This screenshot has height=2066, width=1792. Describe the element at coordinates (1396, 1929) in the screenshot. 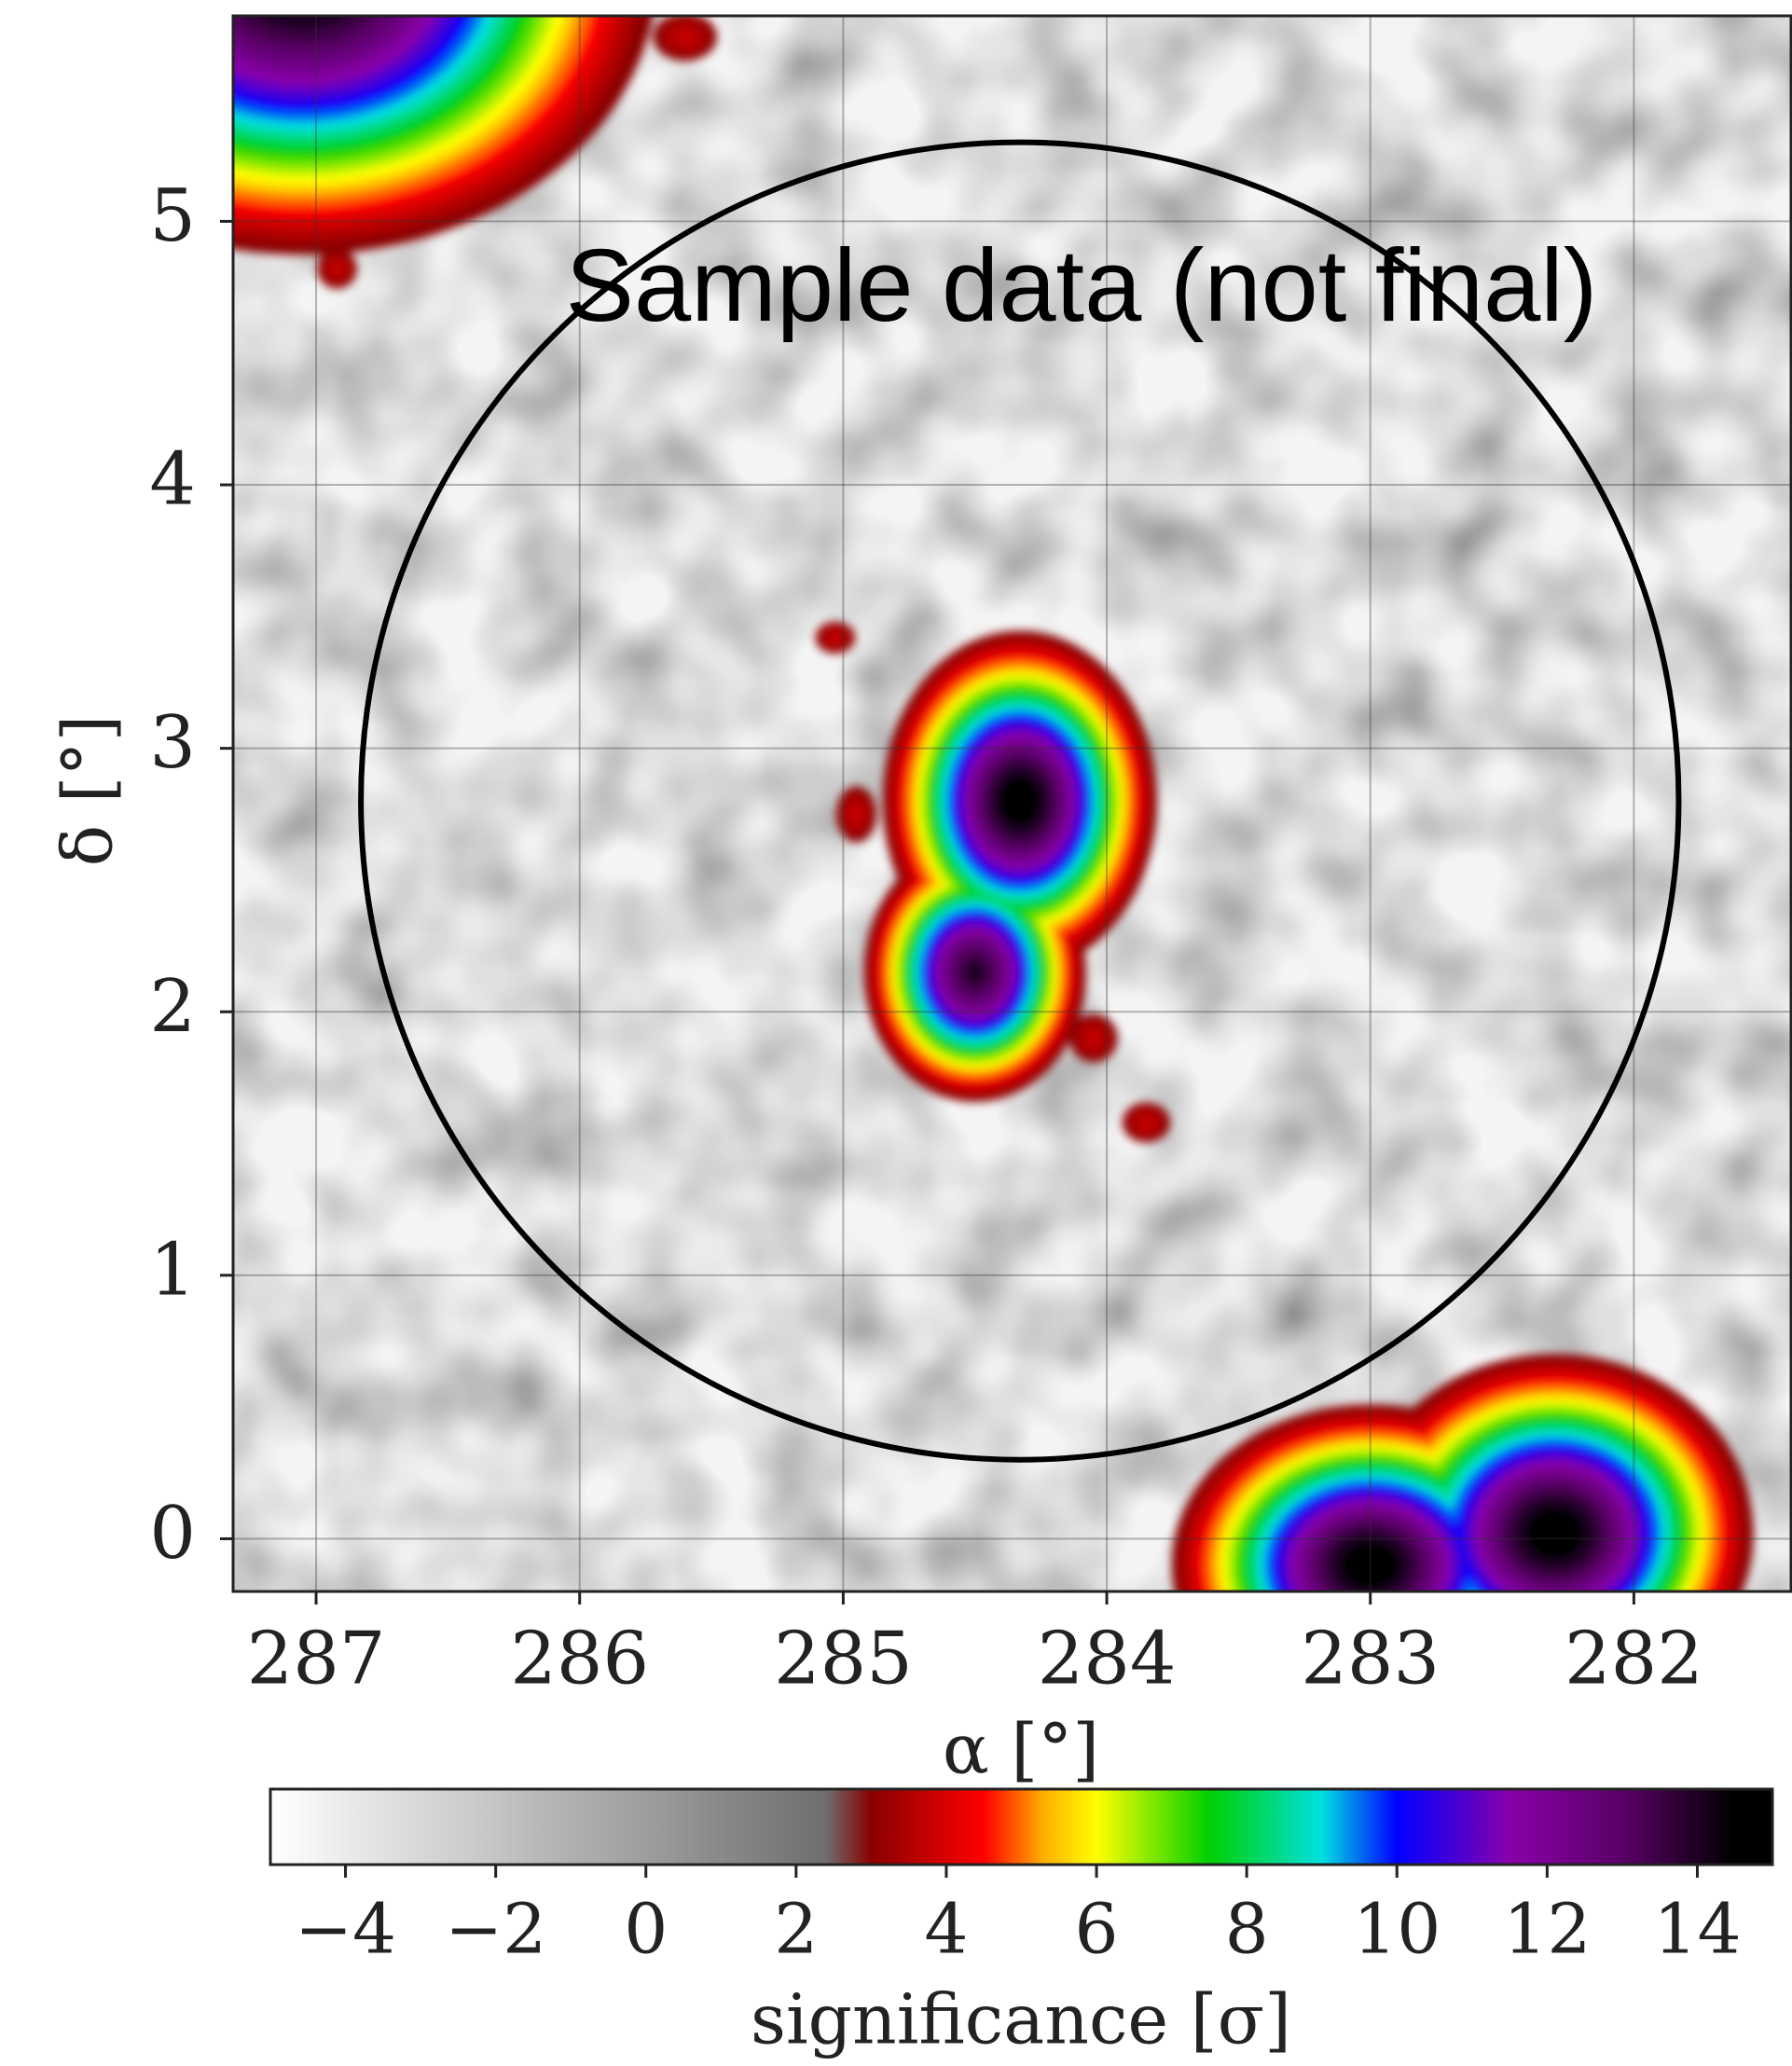

I see `colorbar-tick-label: 10` at that location.